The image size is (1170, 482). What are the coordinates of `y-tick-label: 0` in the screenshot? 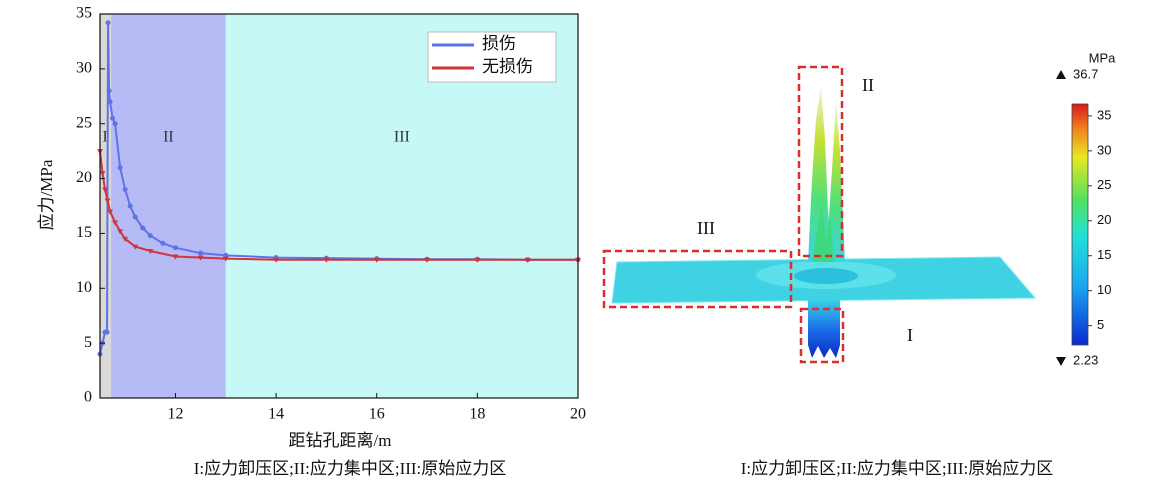 It's located at (88, 397).